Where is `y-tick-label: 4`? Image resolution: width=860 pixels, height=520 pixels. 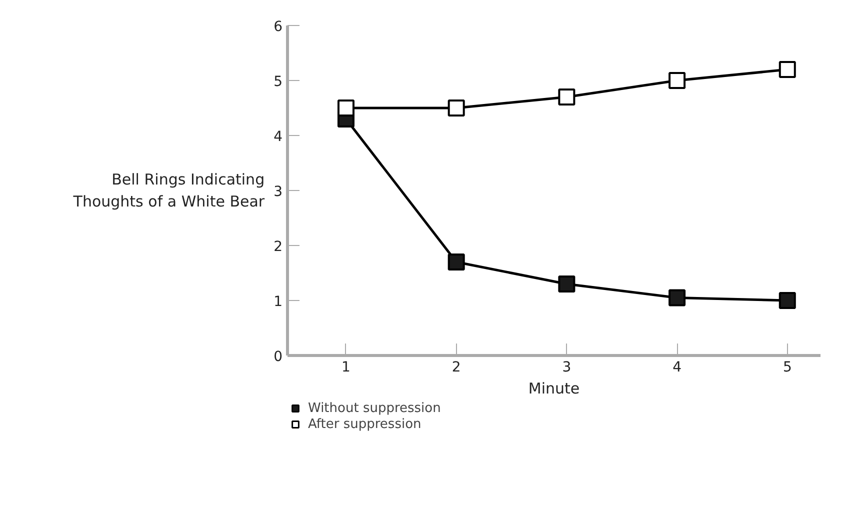 y-tick-label: 4 is located at coordinates (278, 137).